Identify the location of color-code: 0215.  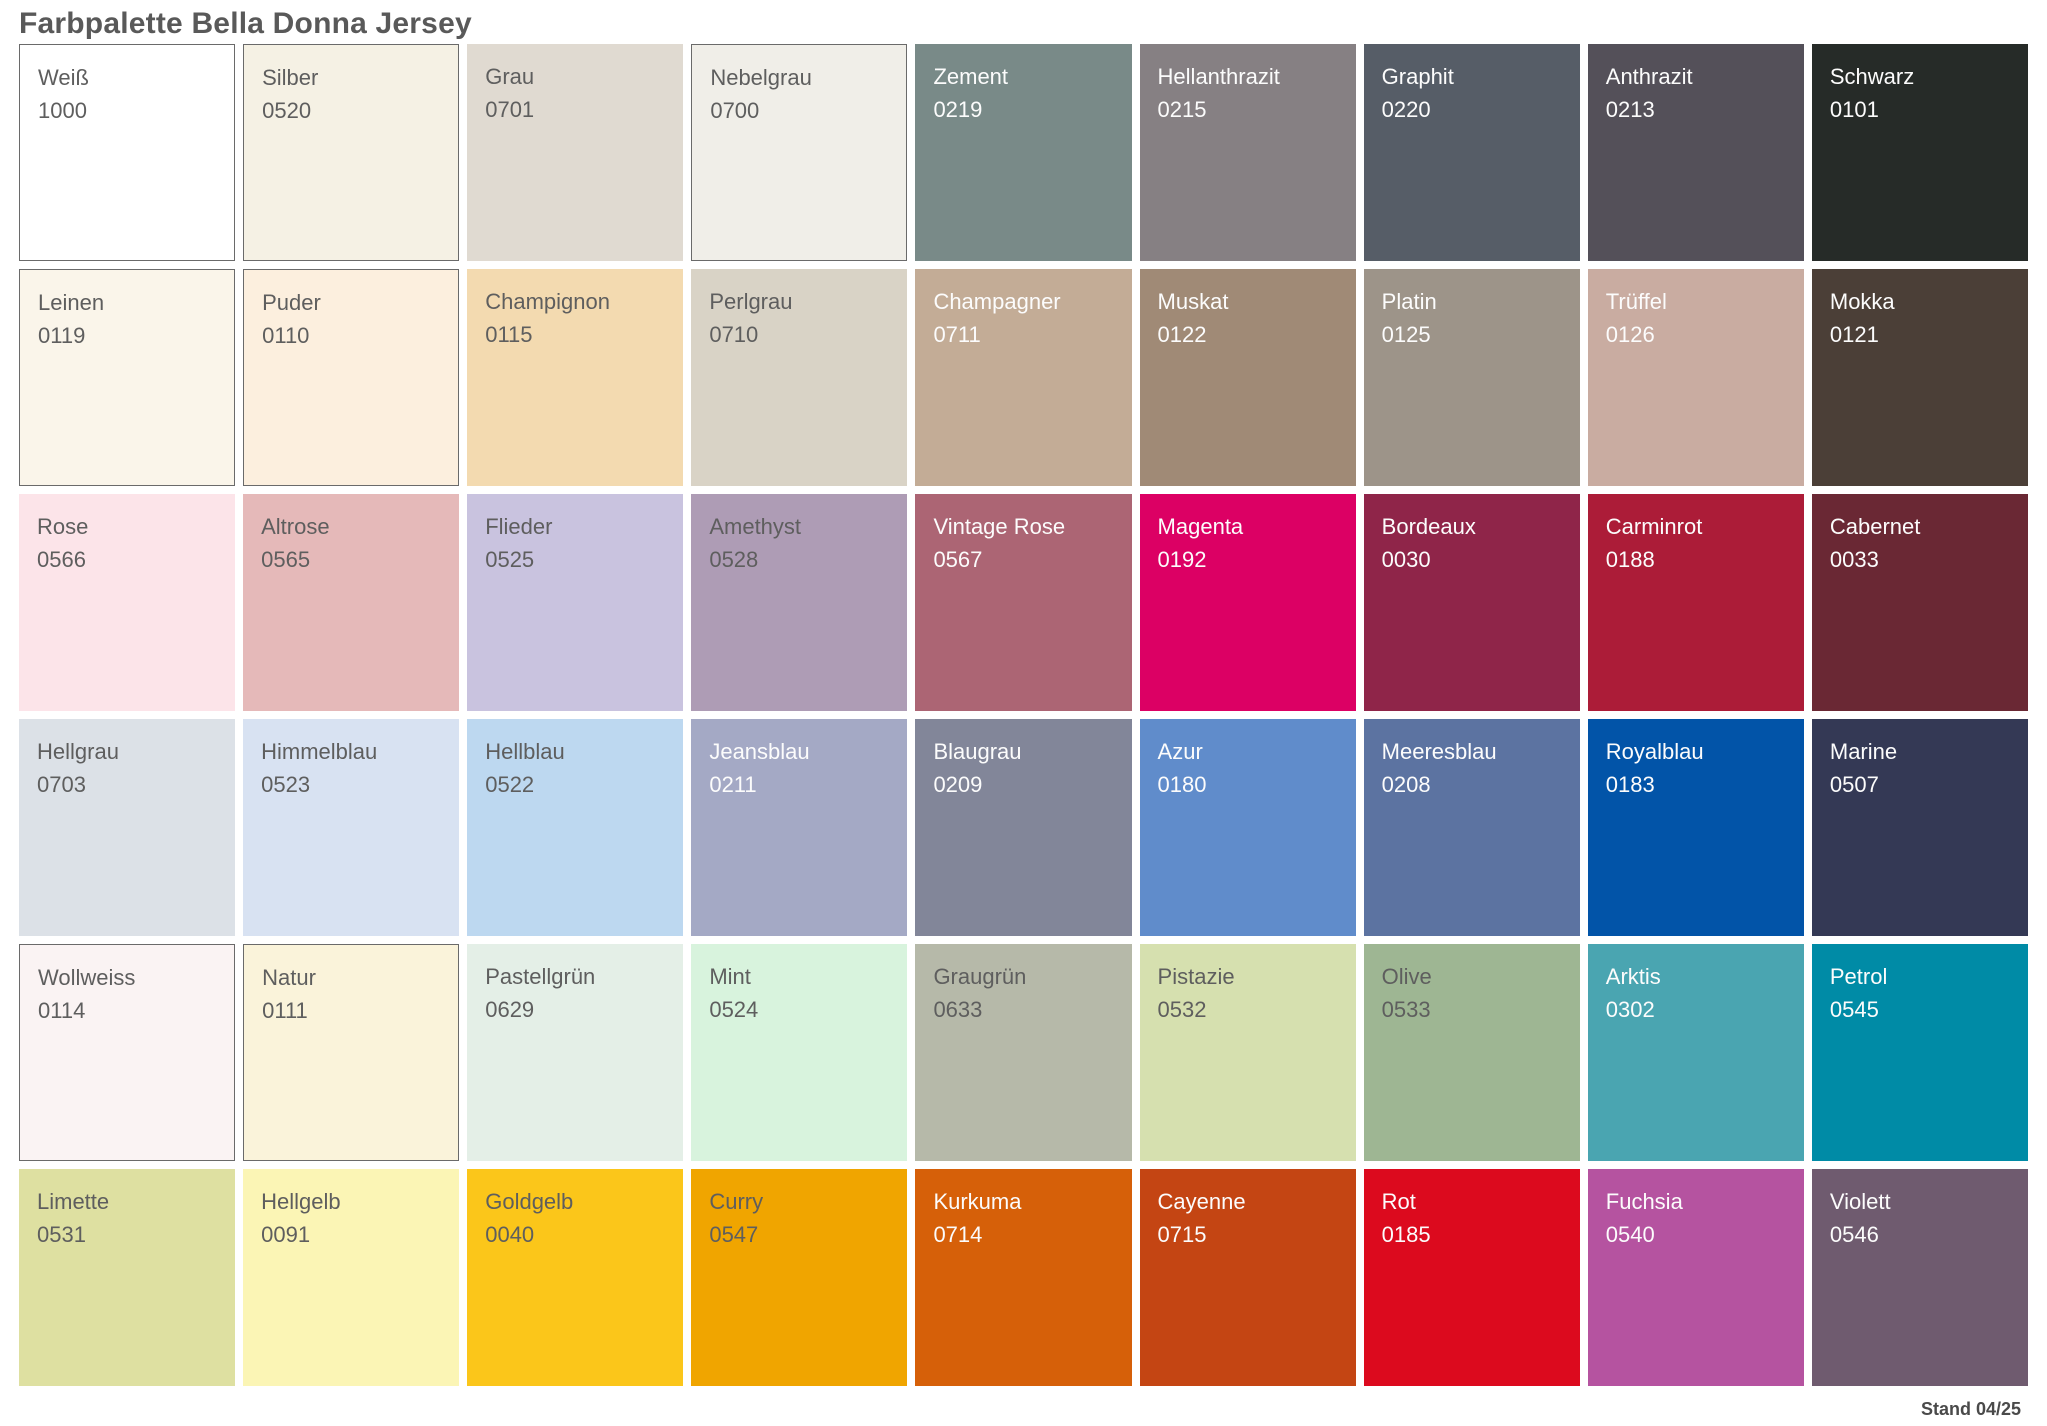
(1182, 109).